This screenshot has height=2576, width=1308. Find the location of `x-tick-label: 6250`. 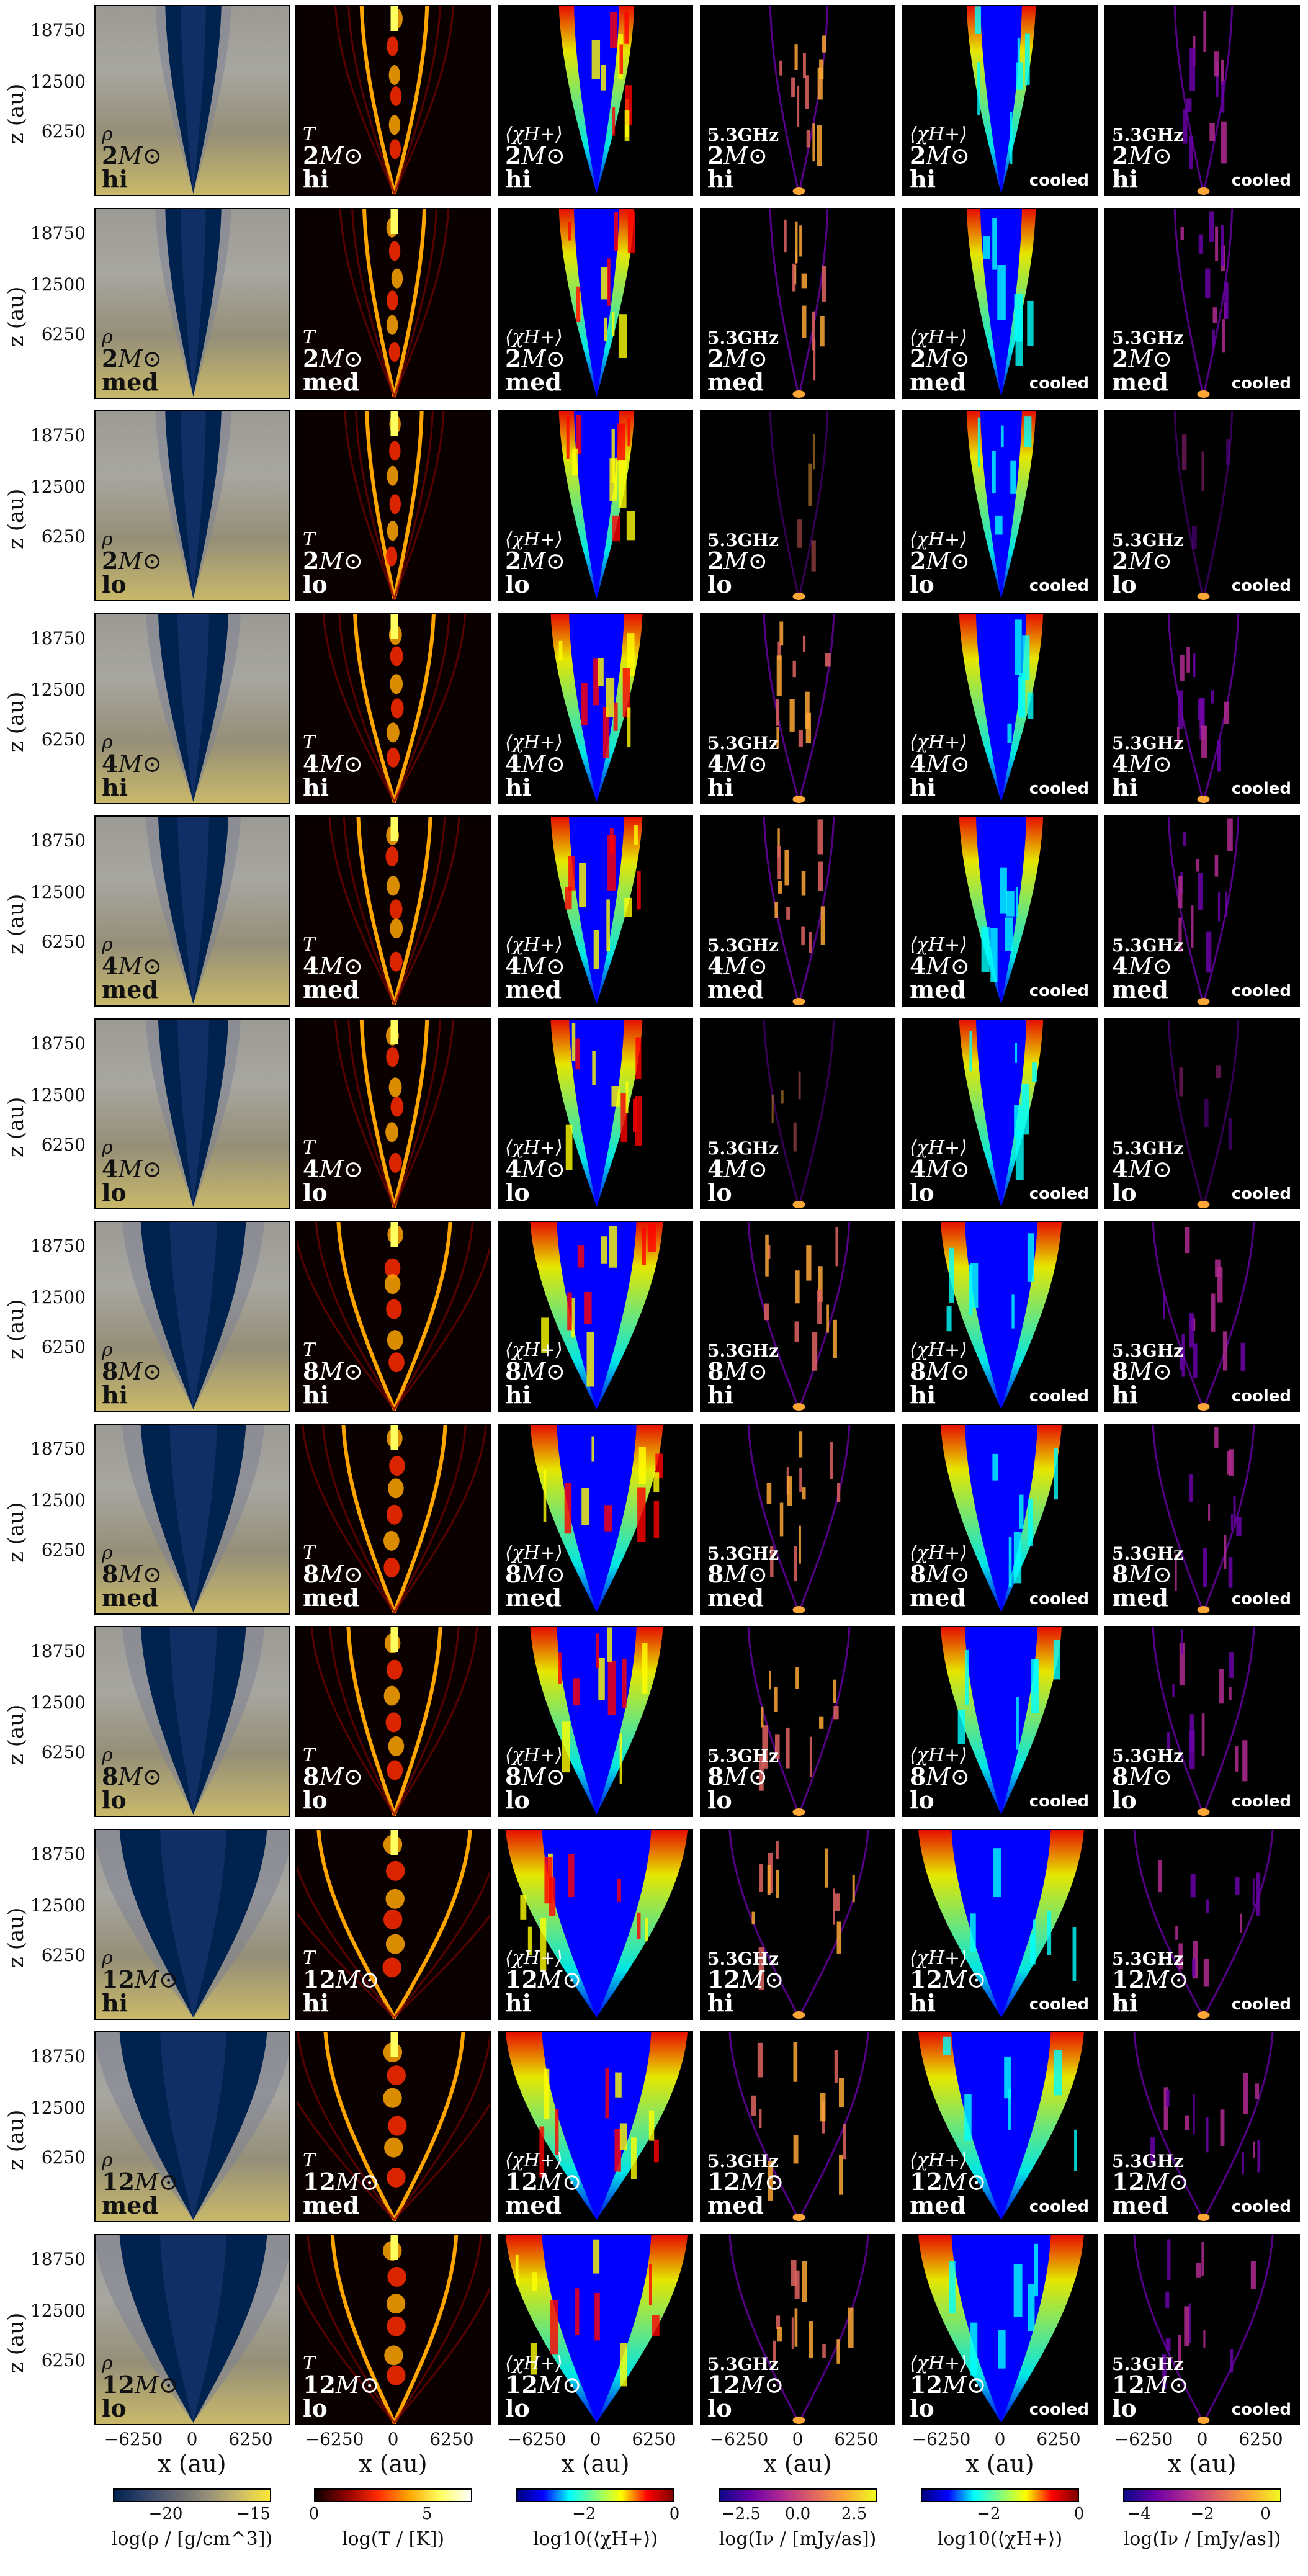

x-tick-label: 6250 is located at coordinates (654, 2438).